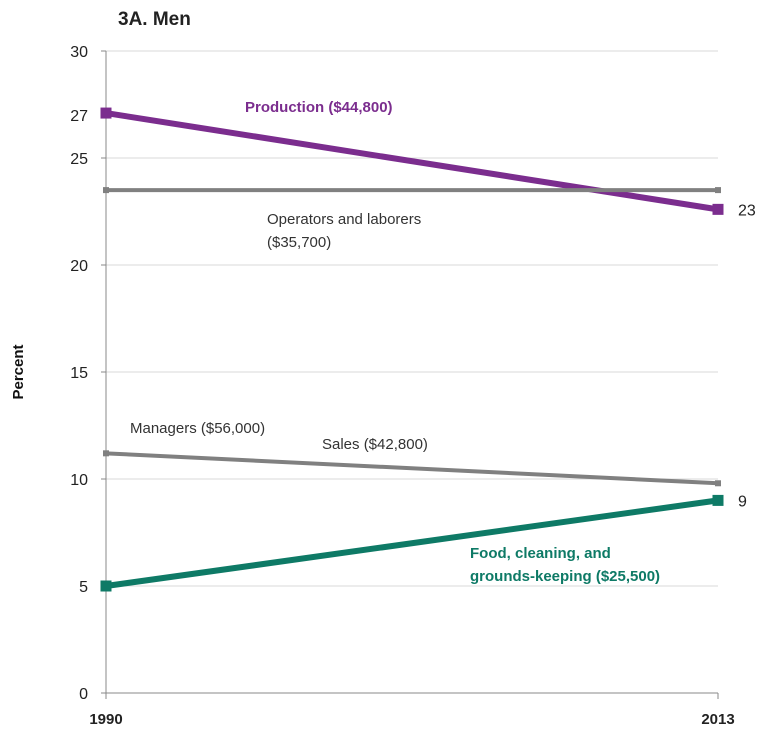  What do you see at coordinates (197, 428) in the screenshot?
I see `series-name-label: Managers ($56,000)` at bounding box center [197, 428].